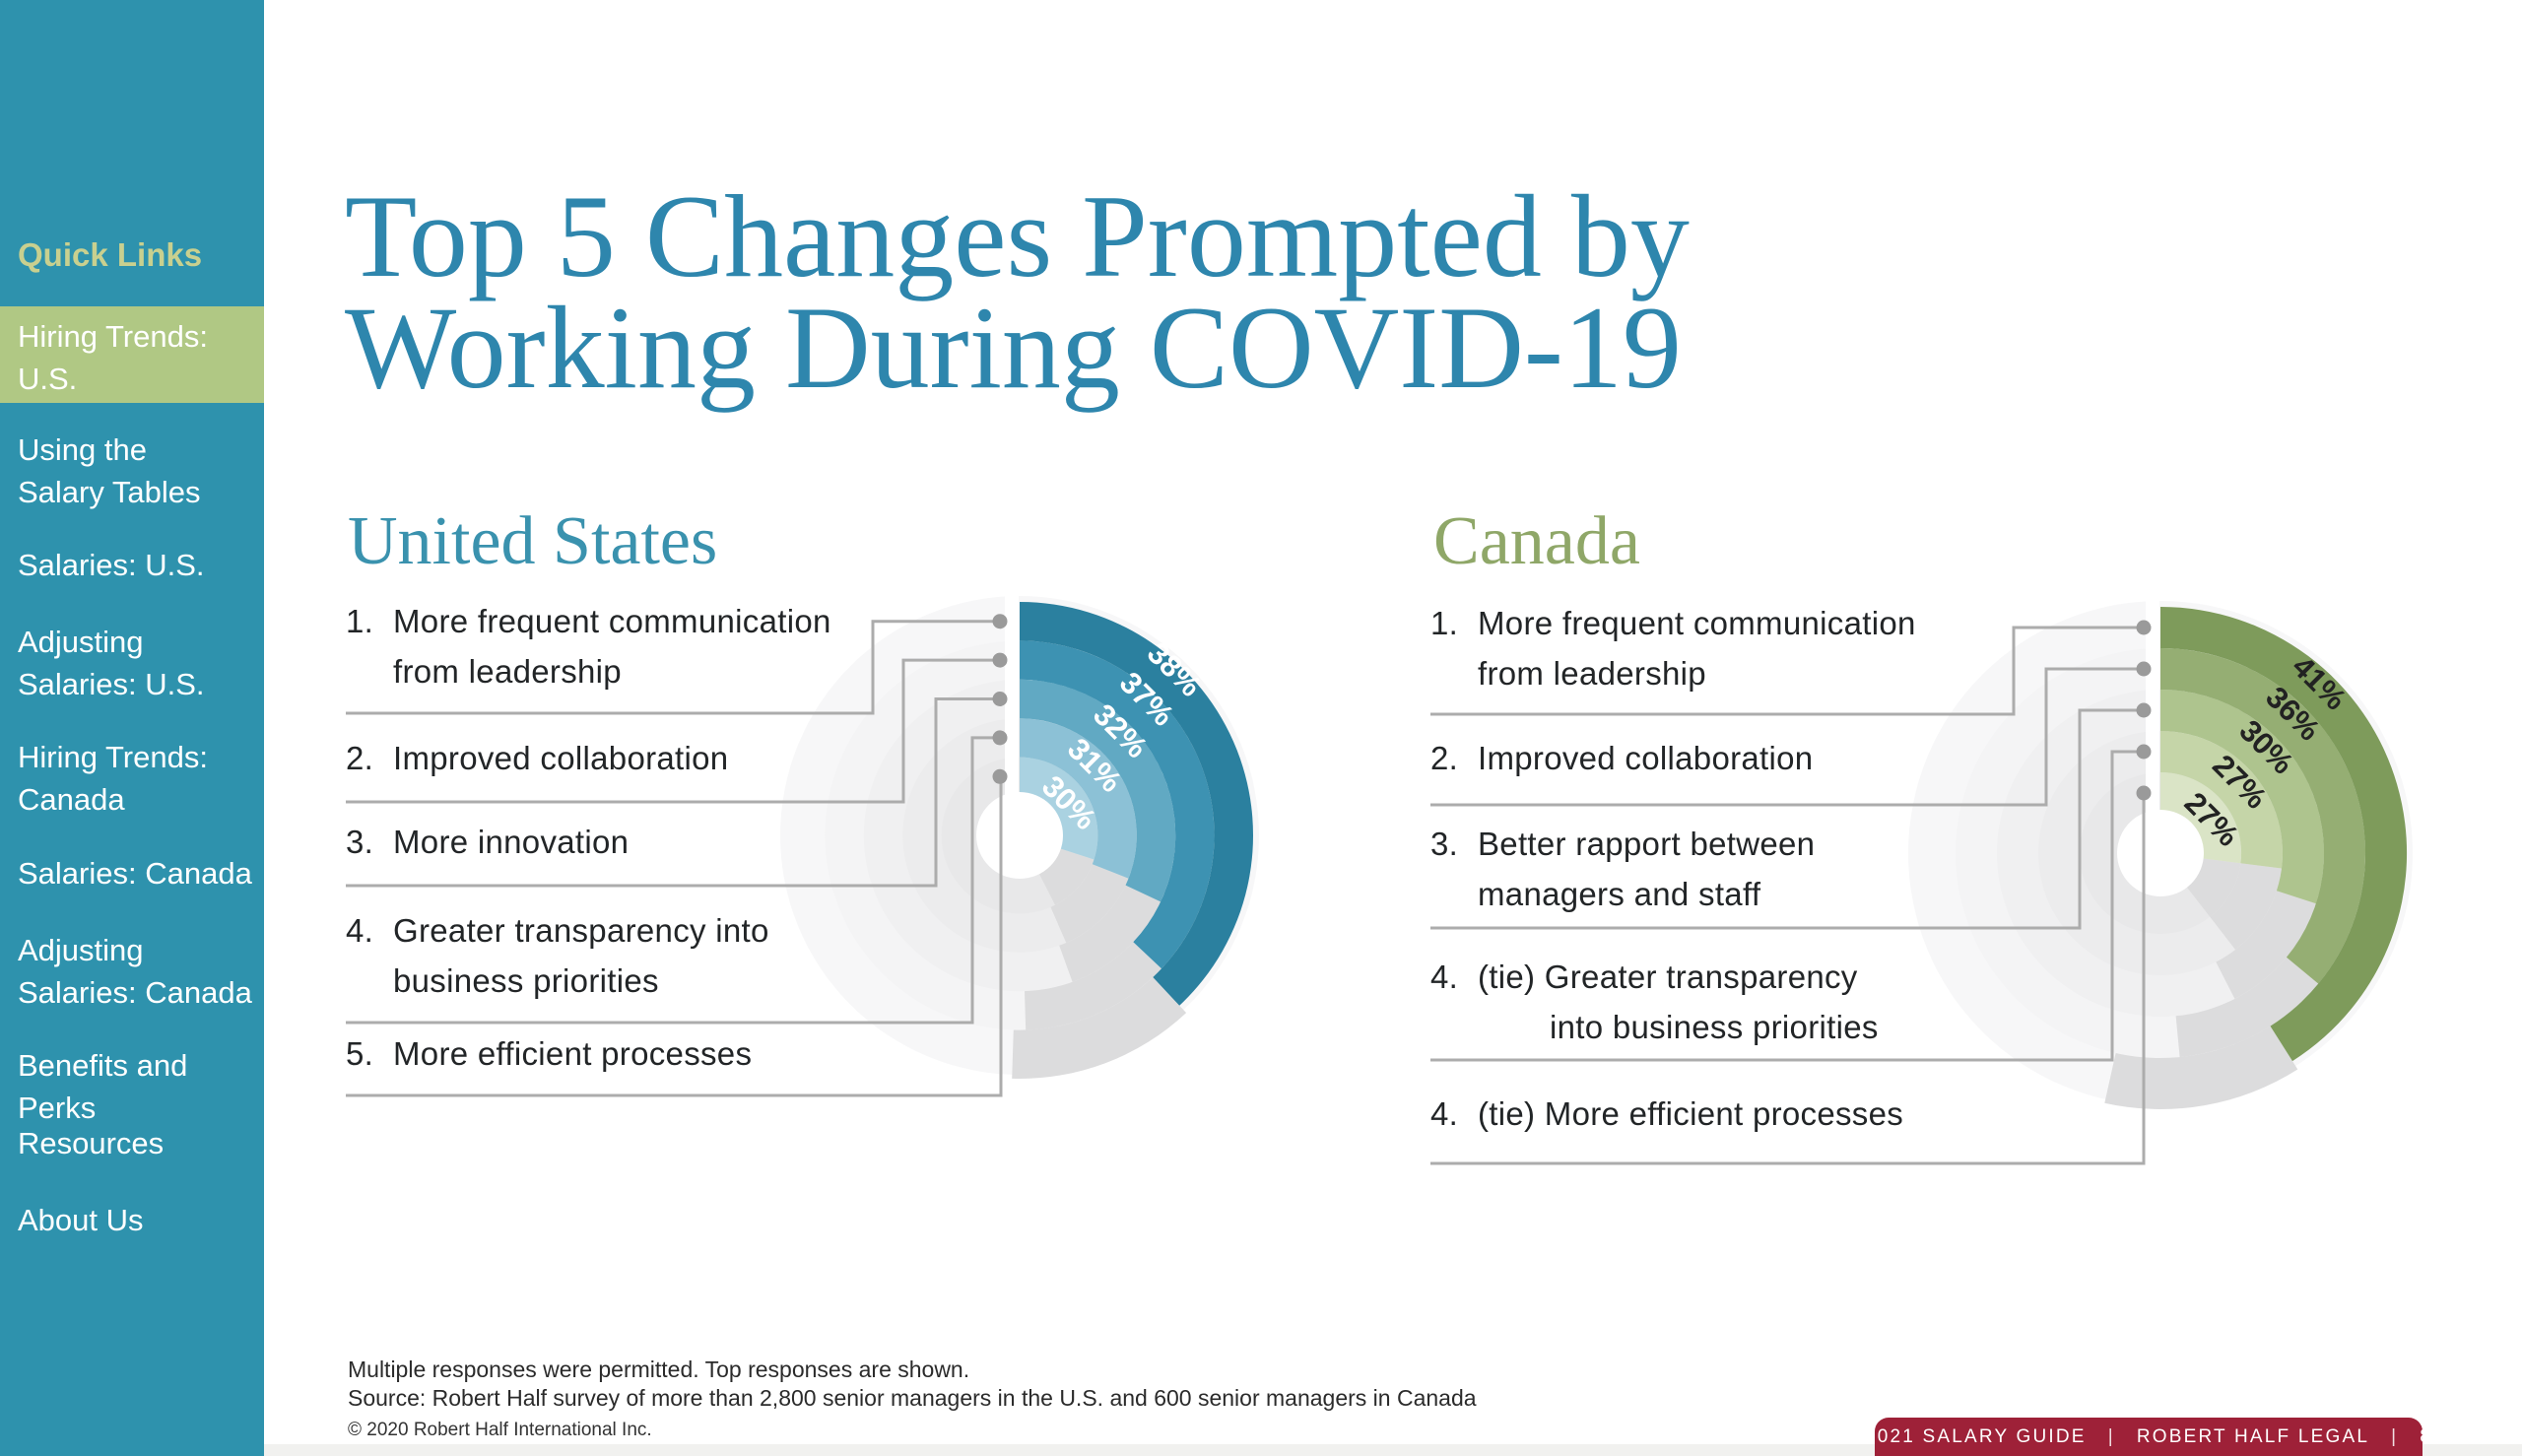 The height and width of the screenshot is (1456, 2522). What do you see at coordinates (2426, 1436) in the screenshot?
I see `badge-page-number: 8` at bounding box center [2426, 1436].